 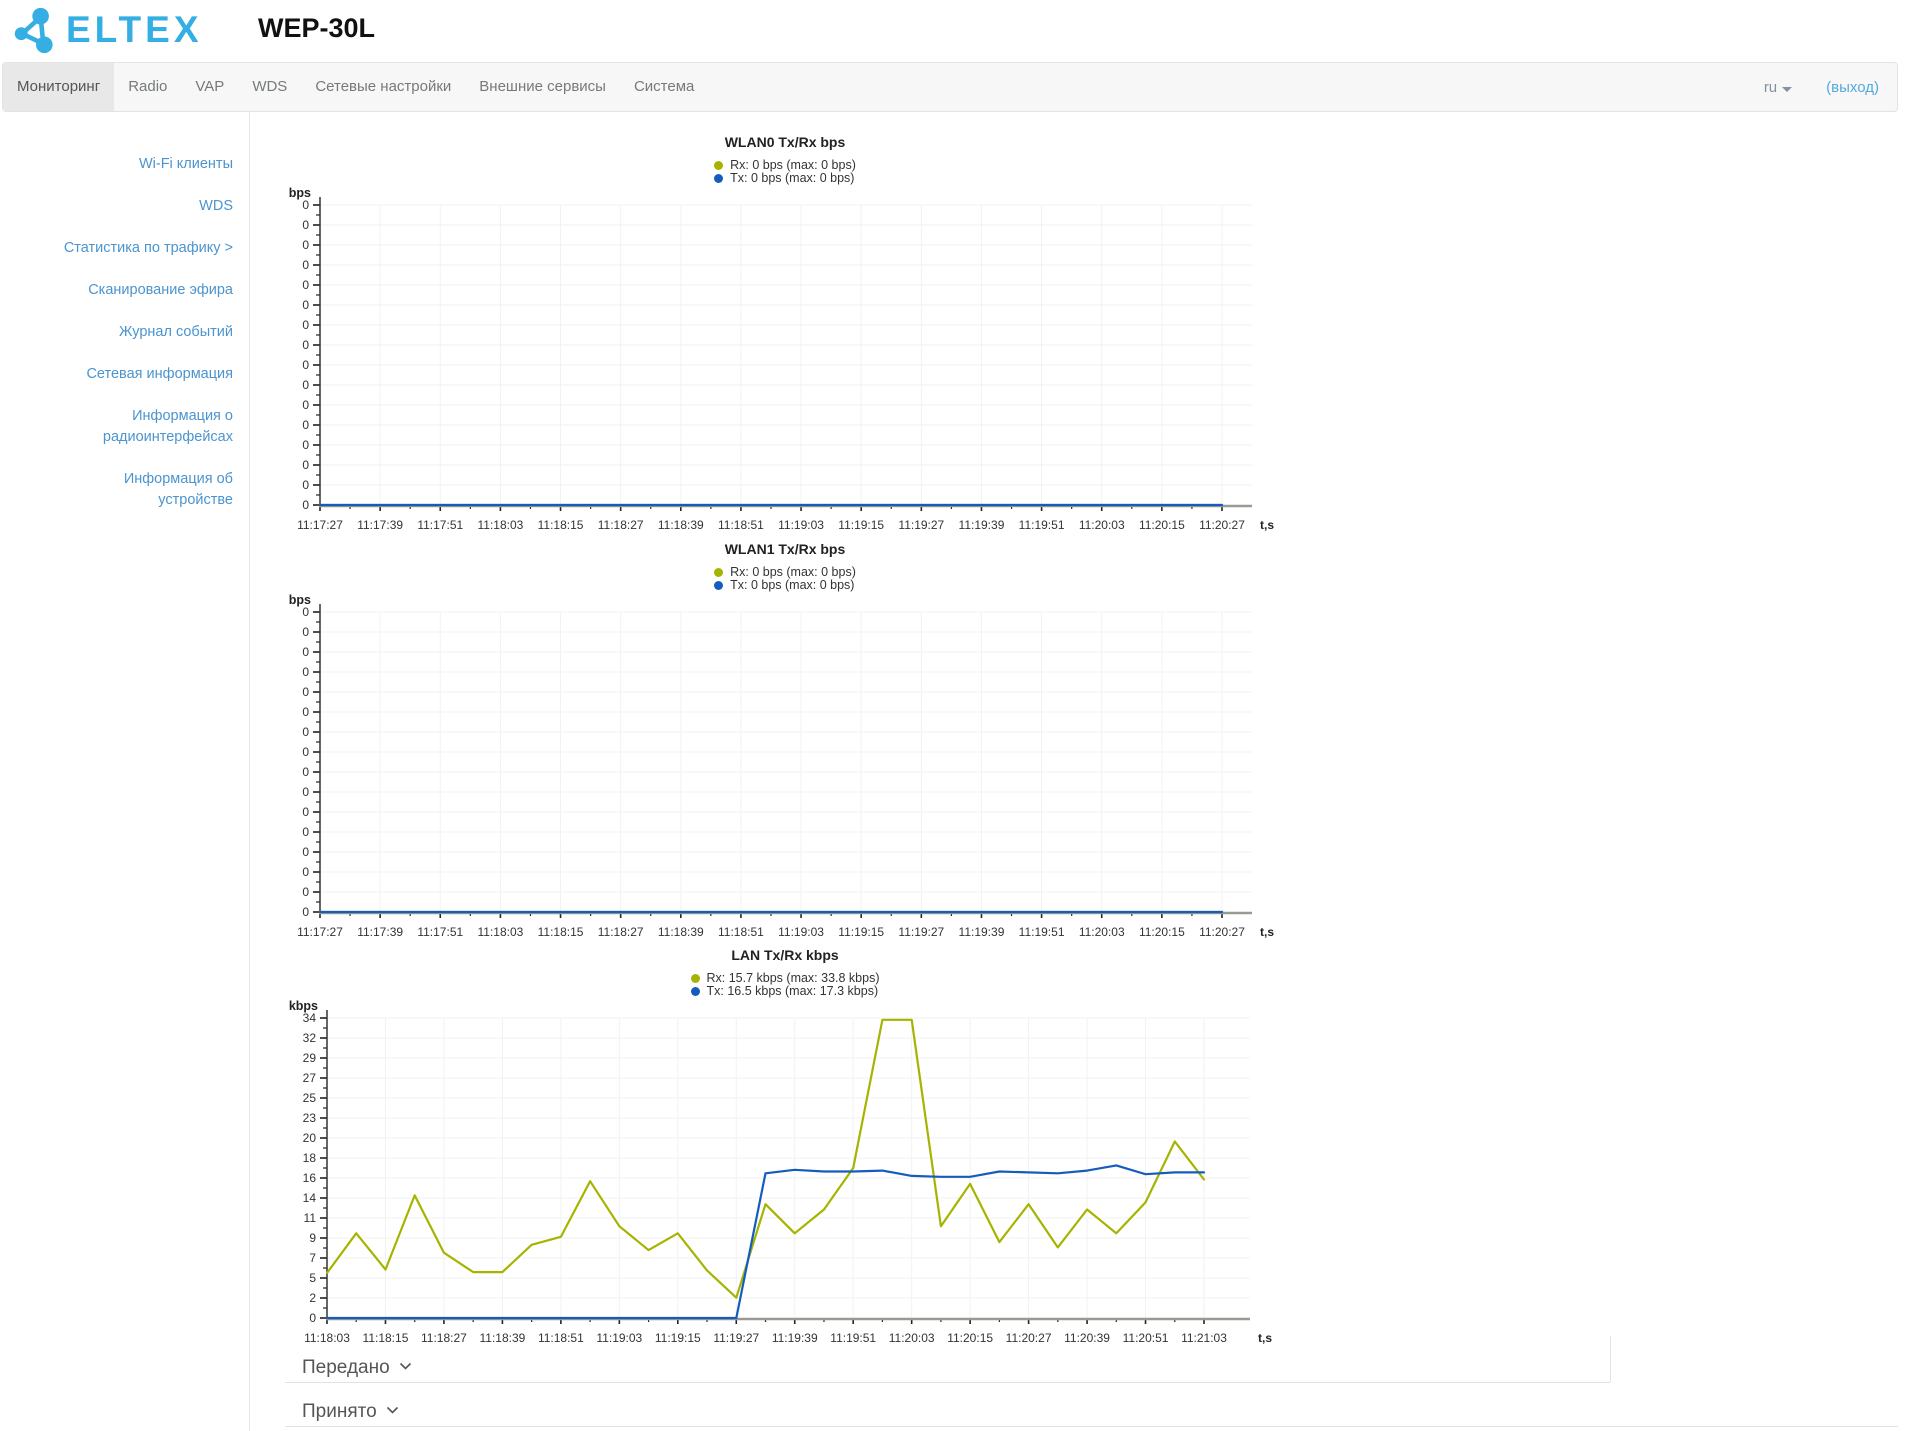 What do you see at coordinates (167, 426) in the screenshot?
I see `sidebar-item-radio-interface-info: Информация о радиоинтерфейсах` at bounding box center [167, 426].